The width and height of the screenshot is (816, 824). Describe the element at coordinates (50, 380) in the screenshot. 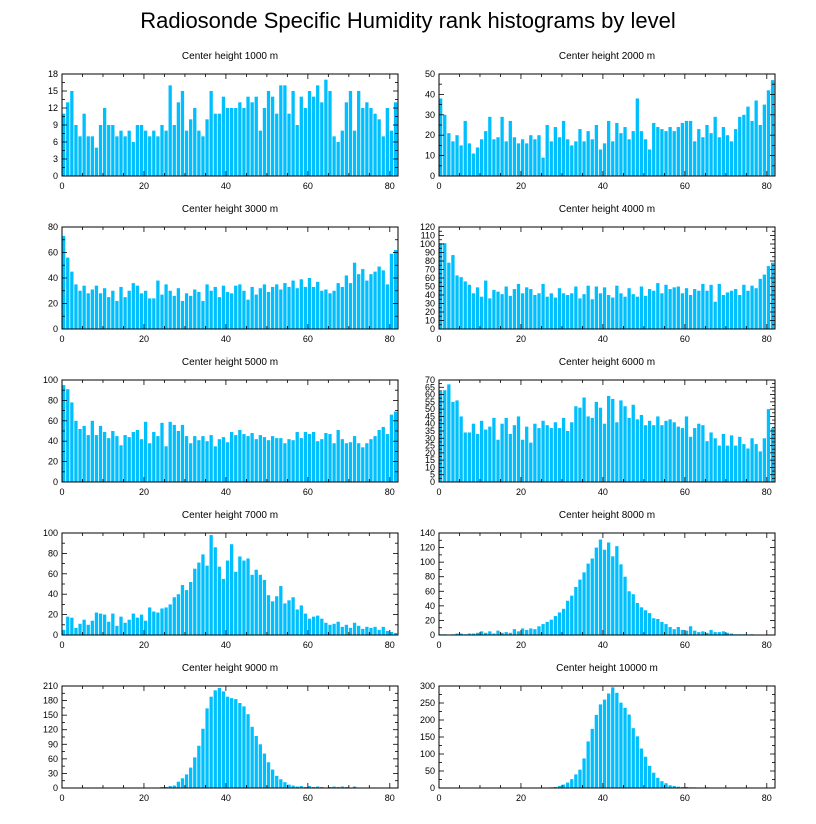

I see `y-tick-label: 100` at that location.